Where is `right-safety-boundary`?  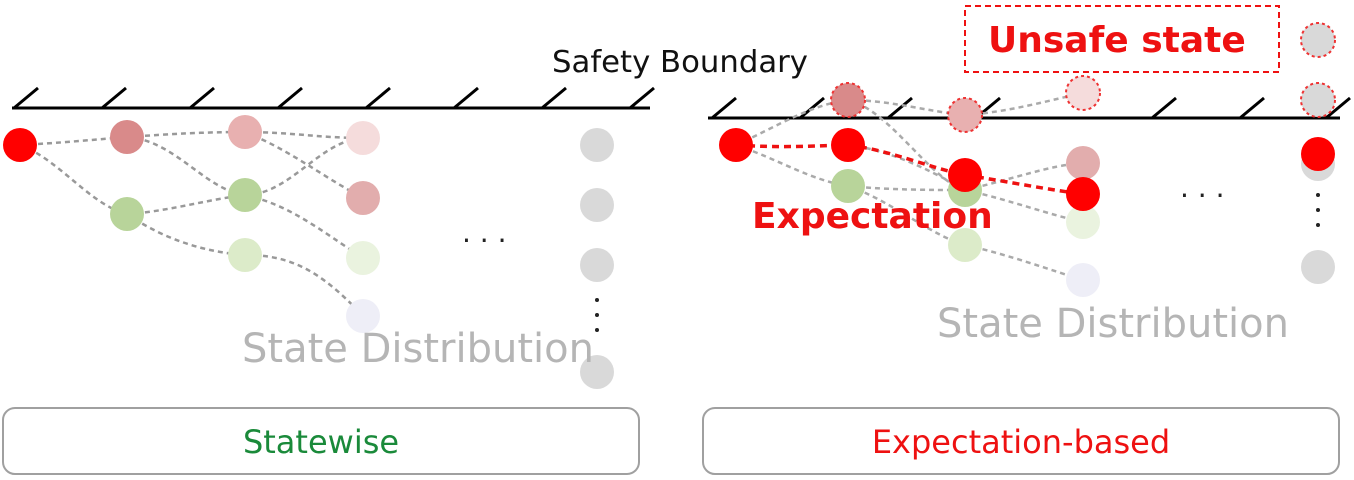 right-safety-boundary is located at coordinates (1029, 108).